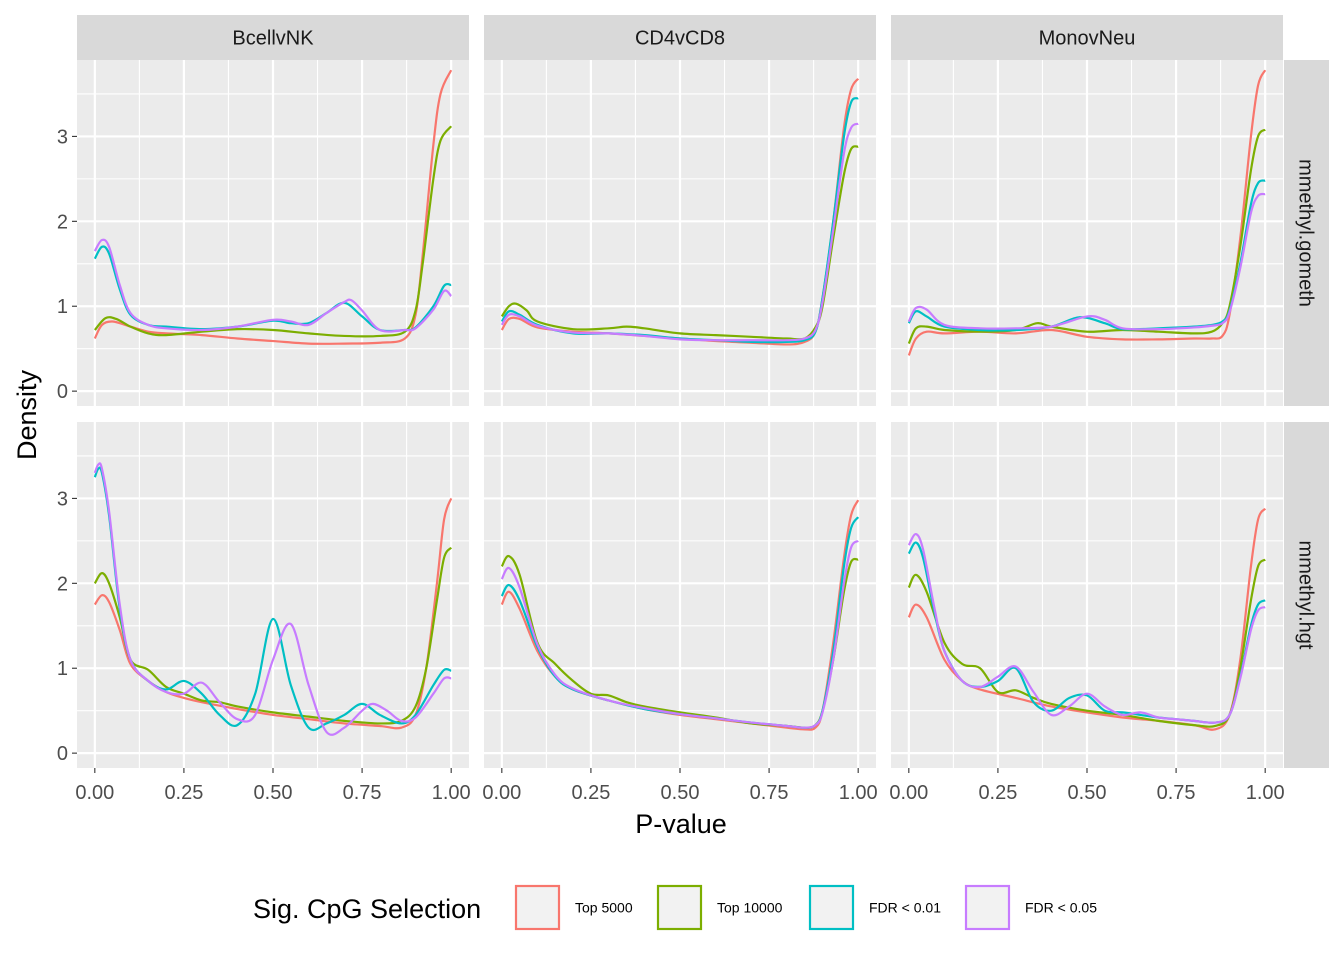  I want to click on legend-label: FDR < 0.05, so click(1061, 908).